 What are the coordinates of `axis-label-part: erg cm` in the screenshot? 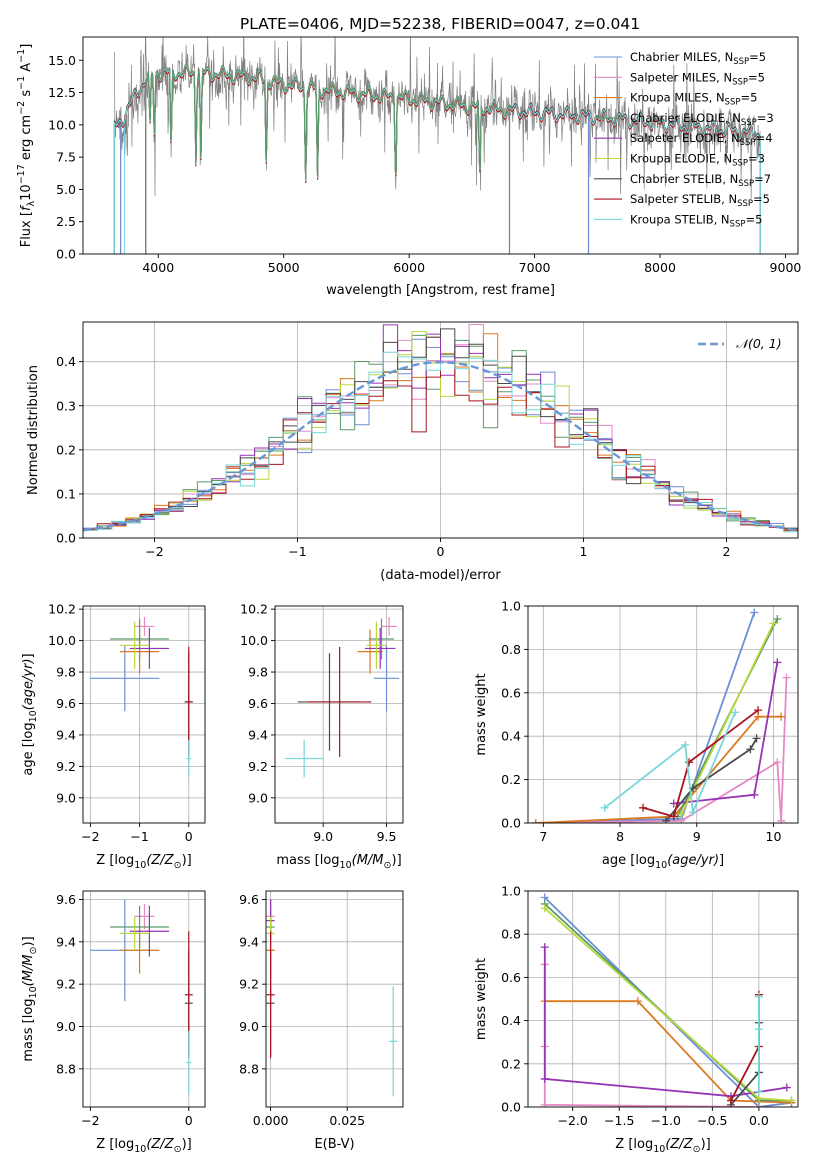 It's located at (26, 139).